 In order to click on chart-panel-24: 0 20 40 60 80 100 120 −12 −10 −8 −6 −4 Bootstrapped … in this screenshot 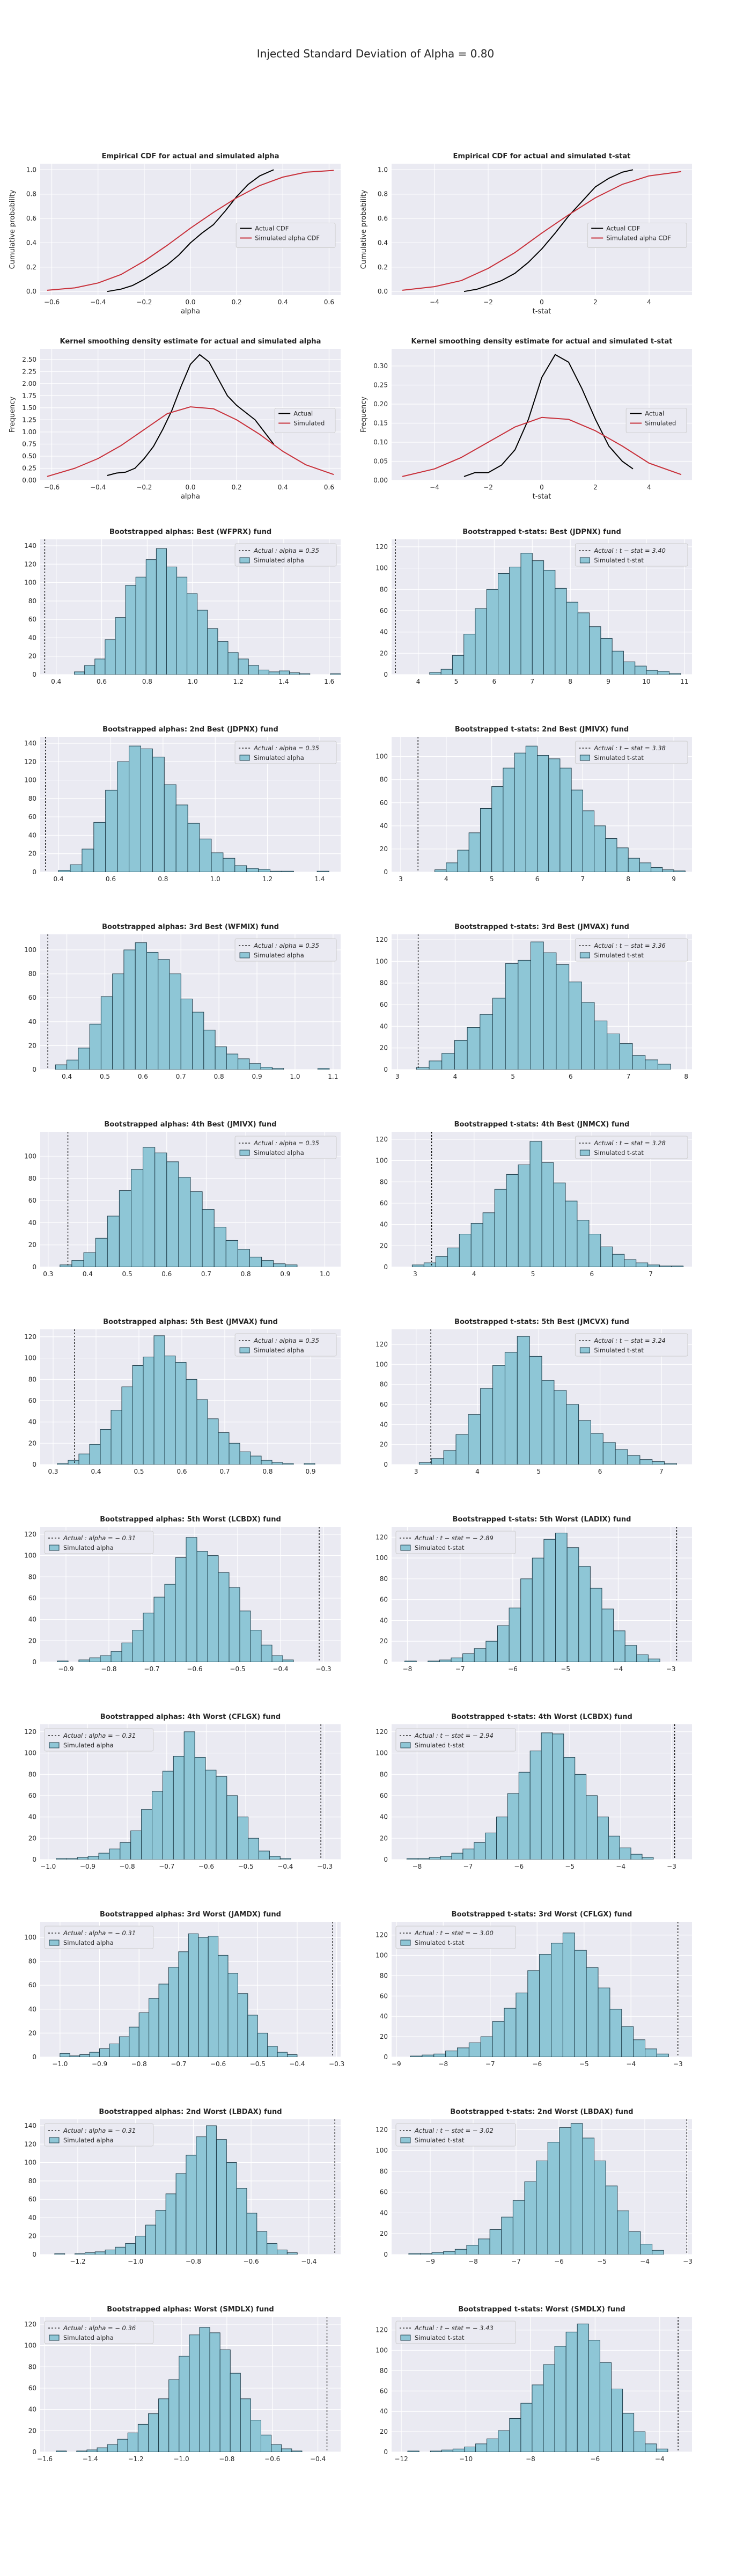, I will do `click(534, 2384)`.